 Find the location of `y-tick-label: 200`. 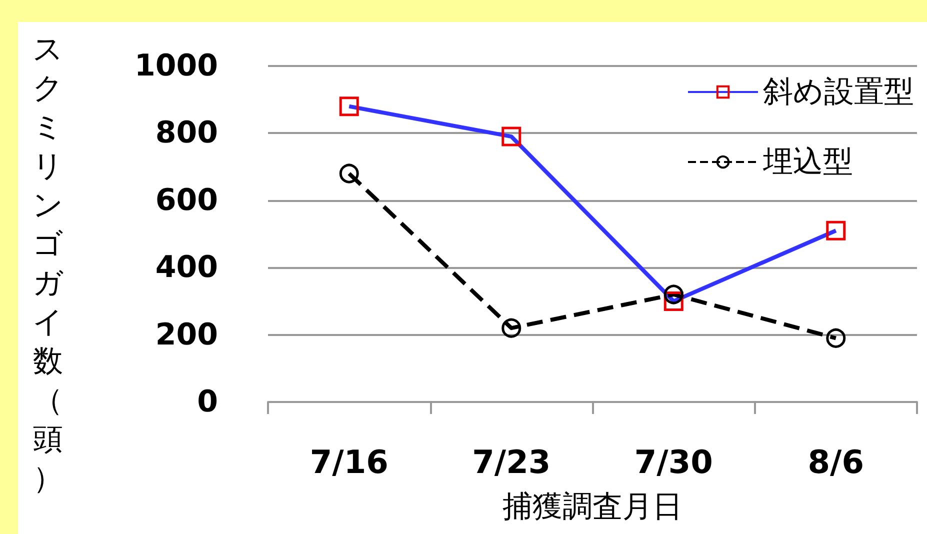

y-tick-label: 200 is located at coordinates (186, 334).